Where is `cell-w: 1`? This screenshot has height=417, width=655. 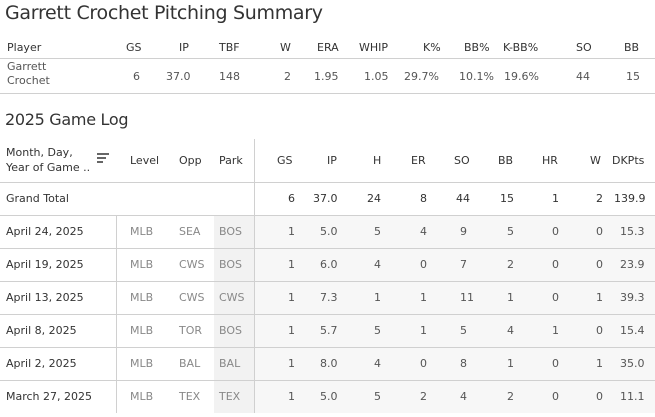
cell-w: 1 is located at coordinates (599, 363).